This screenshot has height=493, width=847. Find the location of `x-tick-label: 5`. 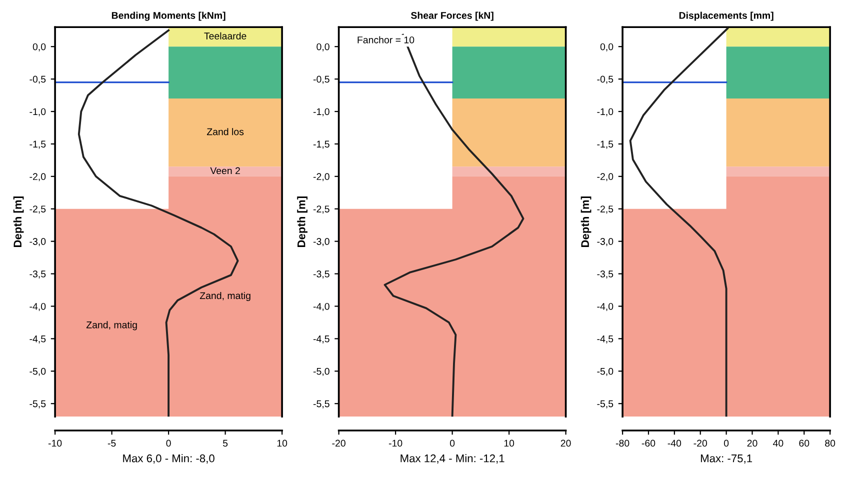

x-tick-label: 5 is located at coordinates (225, 443).